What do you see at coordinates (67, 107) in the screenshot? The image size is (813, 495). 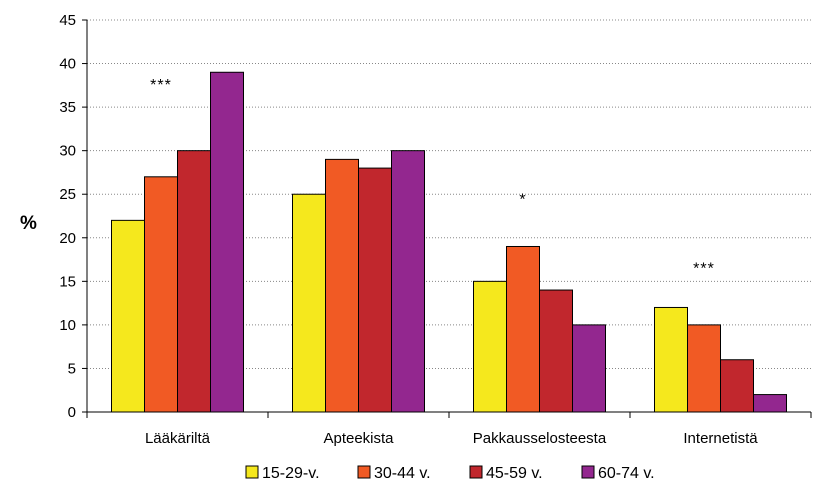 I see `y-tick-label: 35` at bounding box center [67, 107].